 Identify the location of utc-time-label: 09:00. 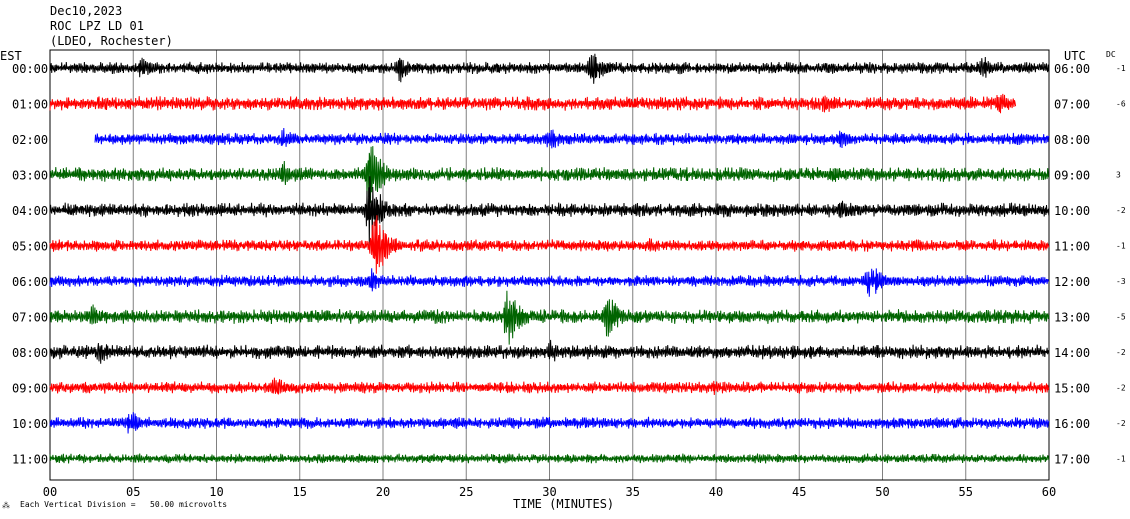
(1072, 176).